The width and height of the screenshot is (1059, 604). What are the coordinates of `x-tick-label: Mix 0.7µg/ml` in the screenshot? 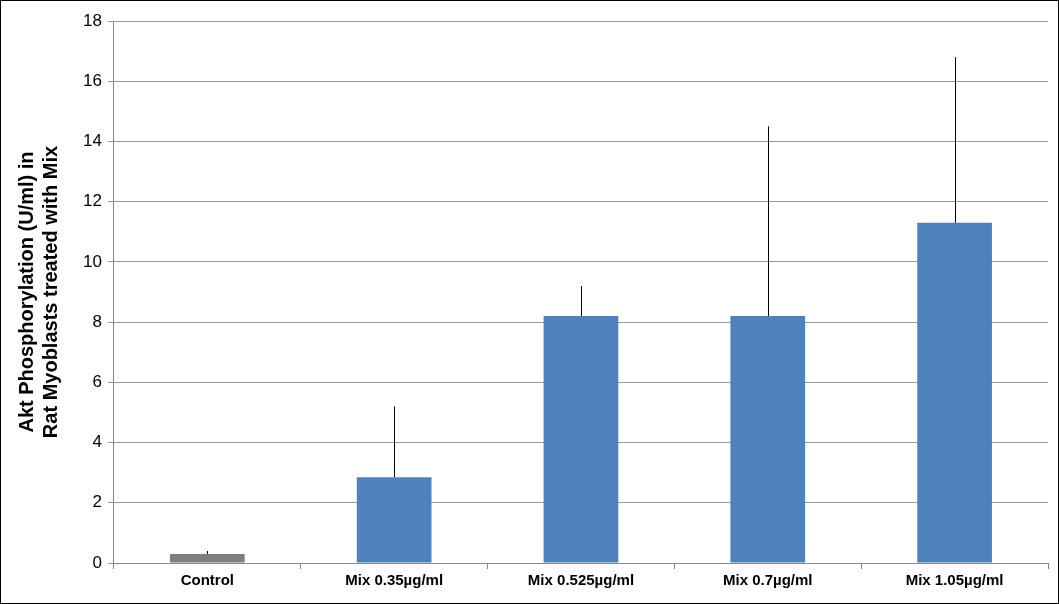 It's located at (768, 580).